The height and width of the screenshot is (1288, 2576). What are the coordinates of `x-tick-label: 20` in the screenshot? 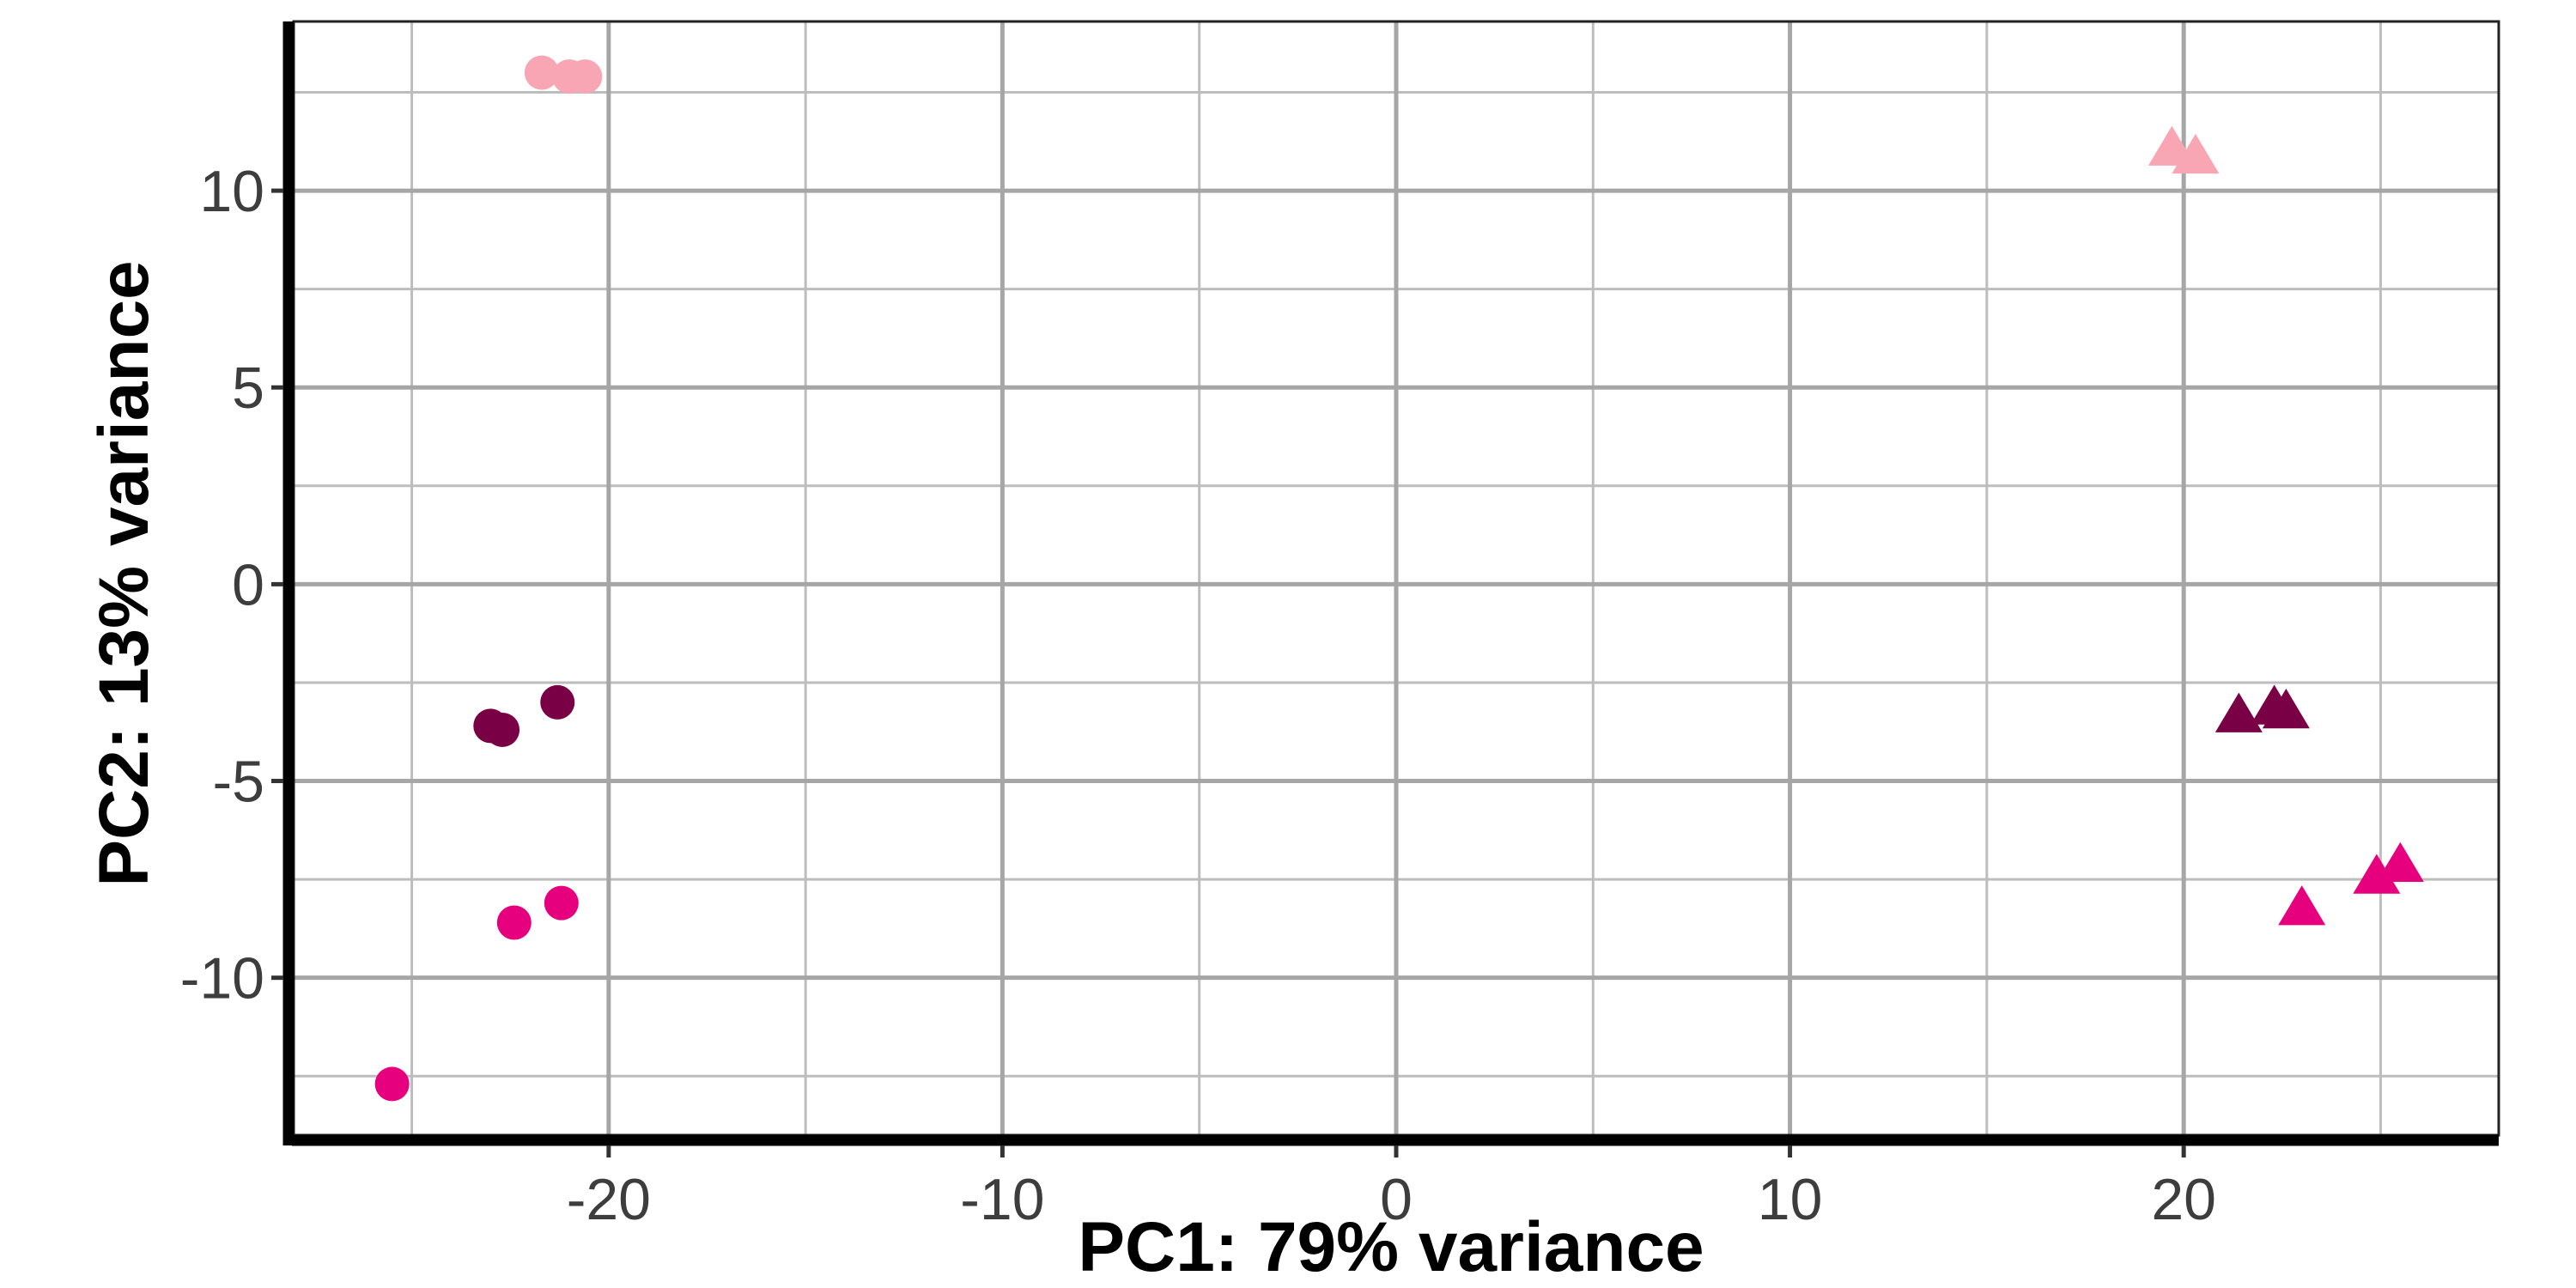 It's located at (2184, 1199).